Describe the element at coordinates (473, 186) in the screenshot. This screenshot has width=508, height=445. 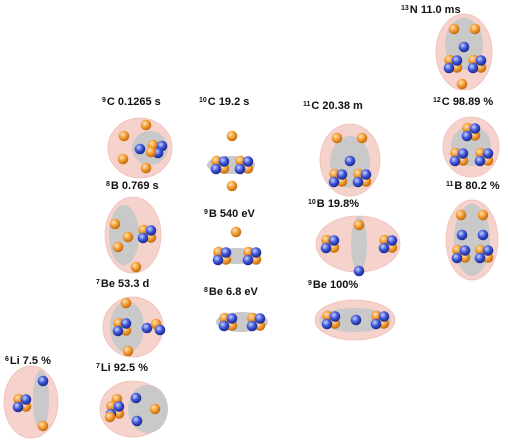
I see `label-b11: 11B 80.2 %` at that location.